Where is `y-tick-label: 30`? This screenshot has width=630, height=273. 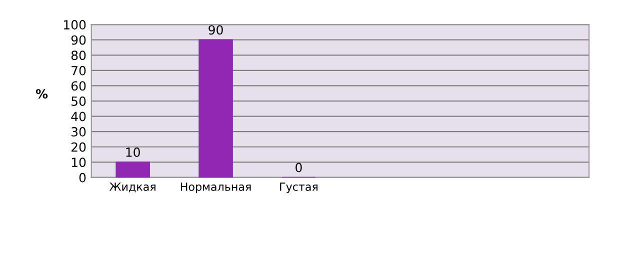
y-tick-label: 30 is located at coordinates (79, 132).